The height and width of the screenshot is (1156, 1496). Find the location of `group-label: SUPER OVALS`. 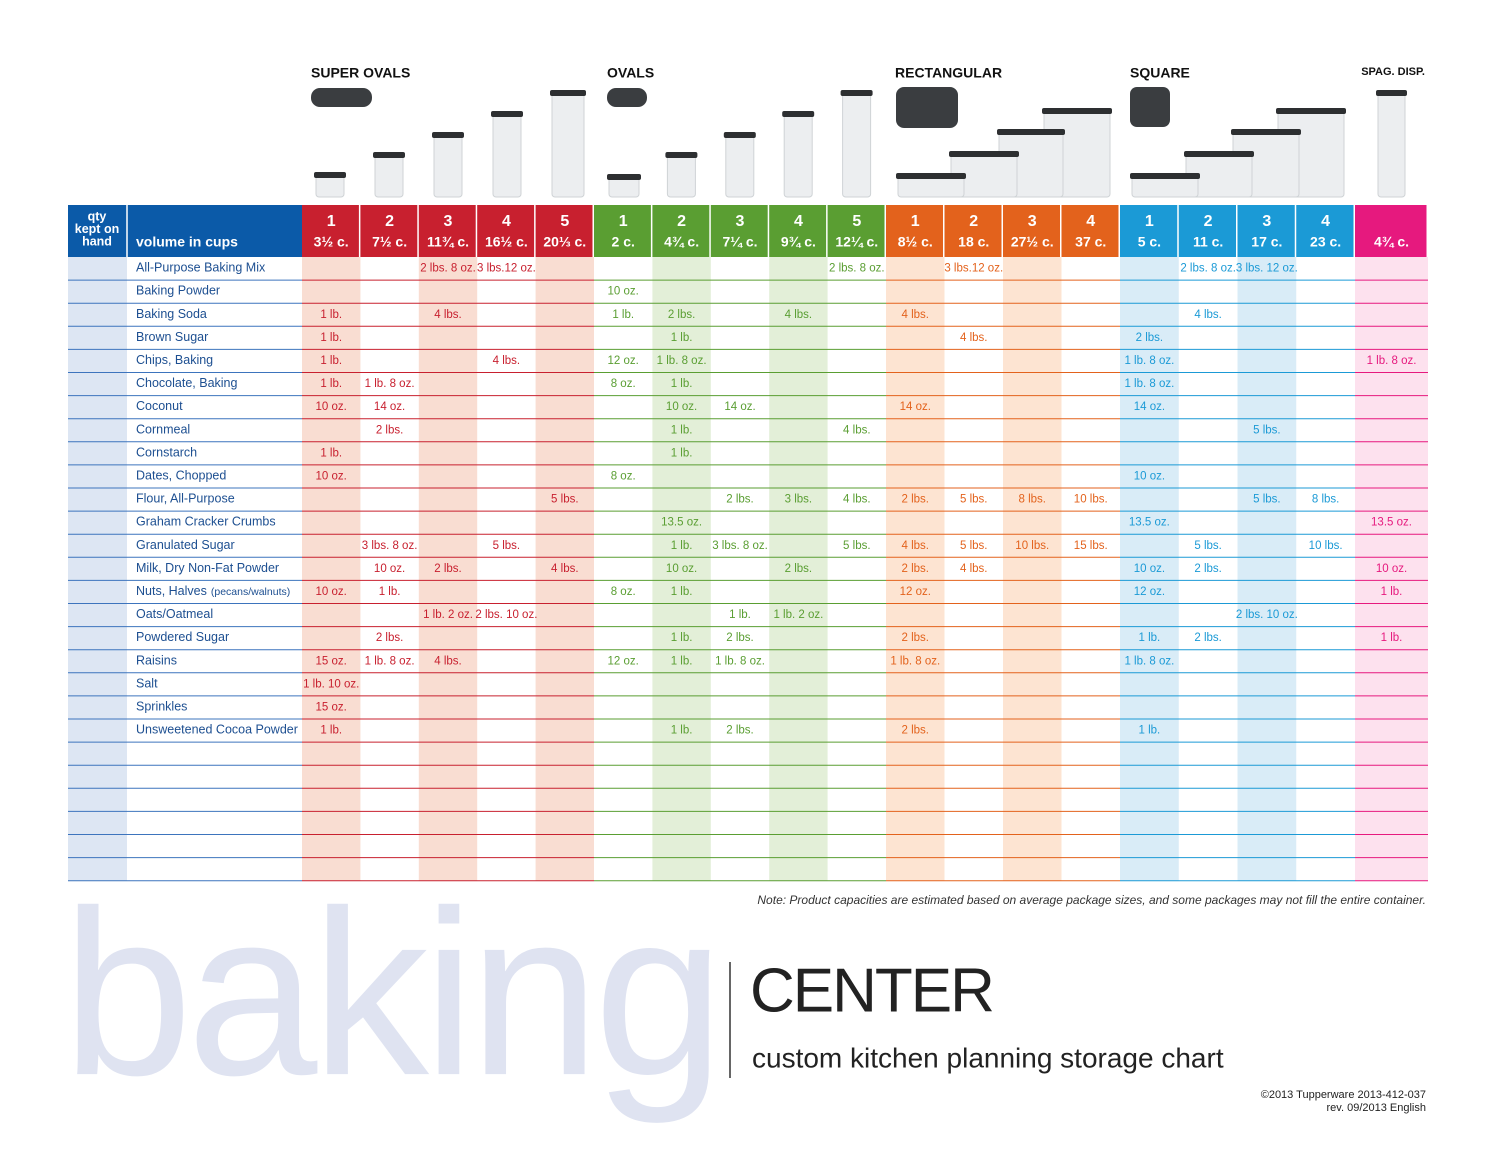

group-label: SUPER OVALS is located at coordinates (360, 73).